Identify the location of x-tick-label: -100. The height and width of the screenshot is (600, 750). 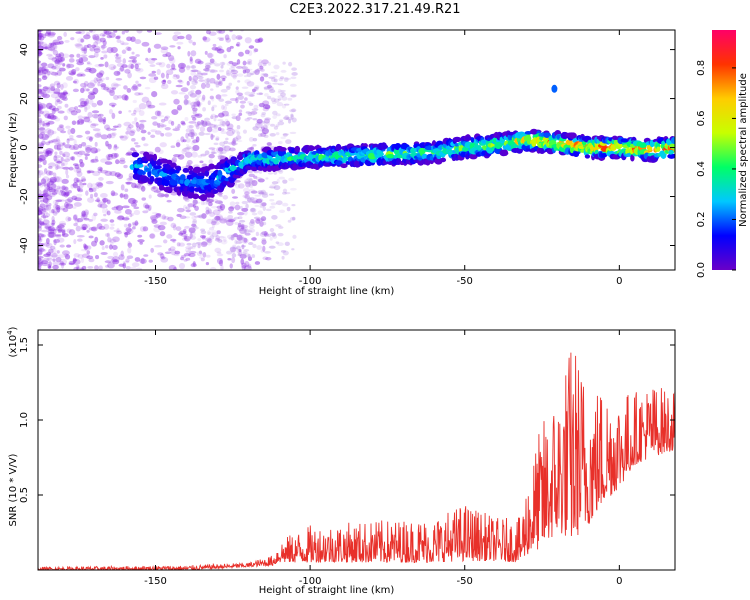
(310, 281).